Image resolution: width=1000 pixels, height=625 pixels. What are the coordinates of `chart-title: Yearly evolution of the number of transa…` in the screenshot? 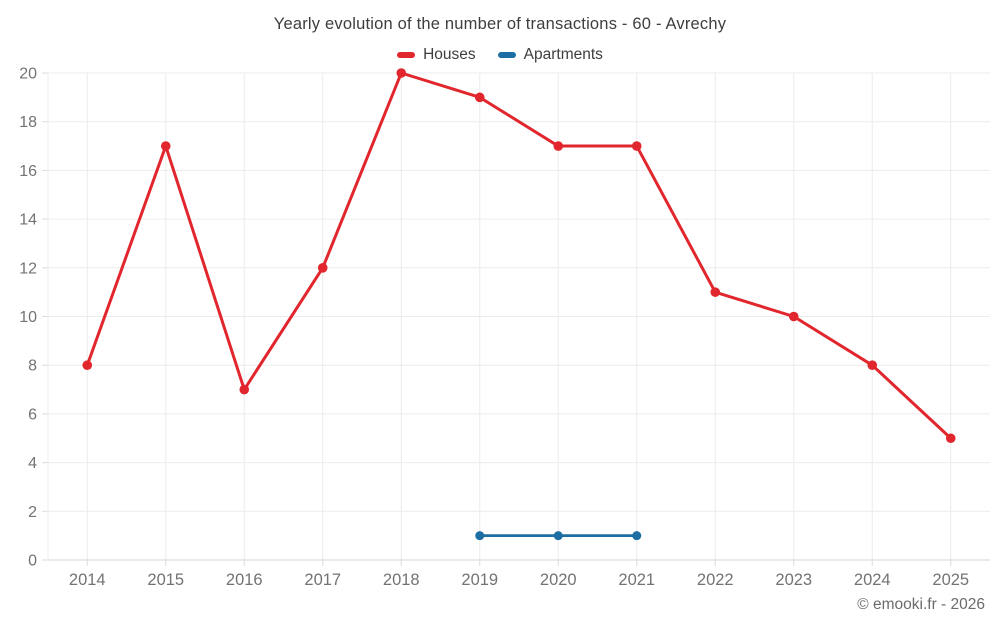 It's located at (500, 24).